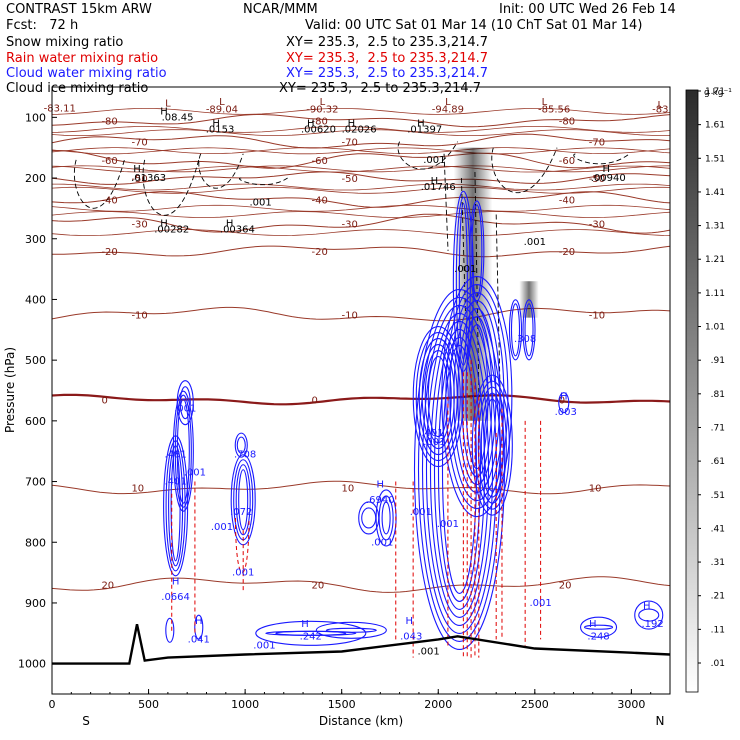  I want to click on y-tick-label: 500, so click(35, 360).